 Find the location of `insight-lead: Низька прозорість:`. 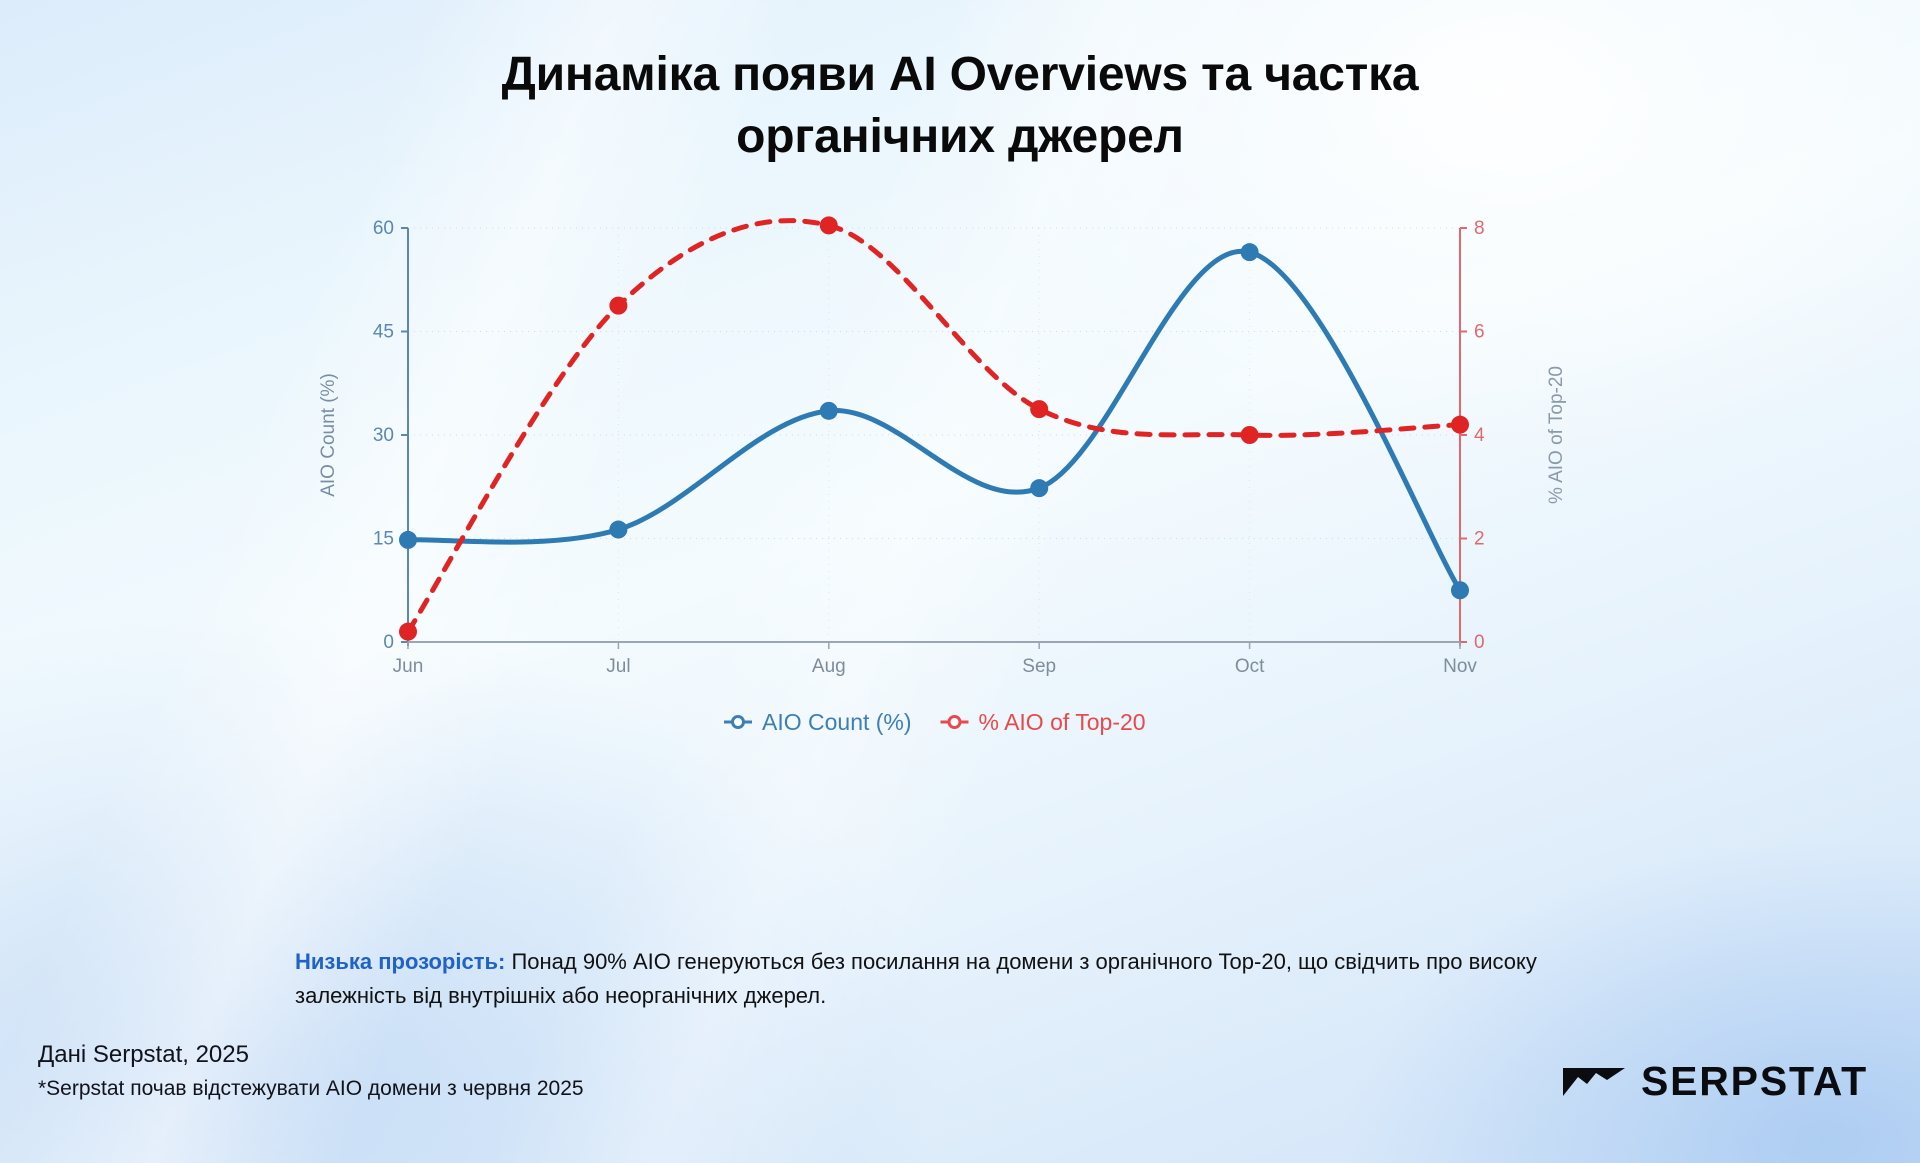

insight-lead: Низька прозорість: is located at coordinates (400, 961).